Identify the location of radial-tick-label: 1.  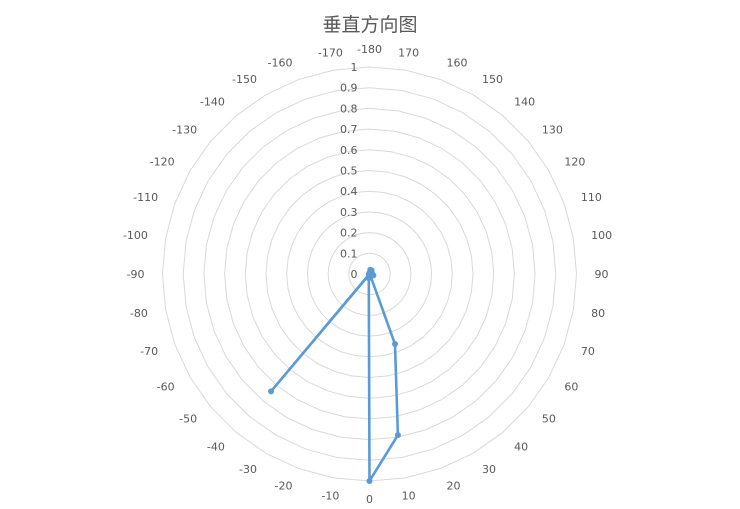
(354, 67).